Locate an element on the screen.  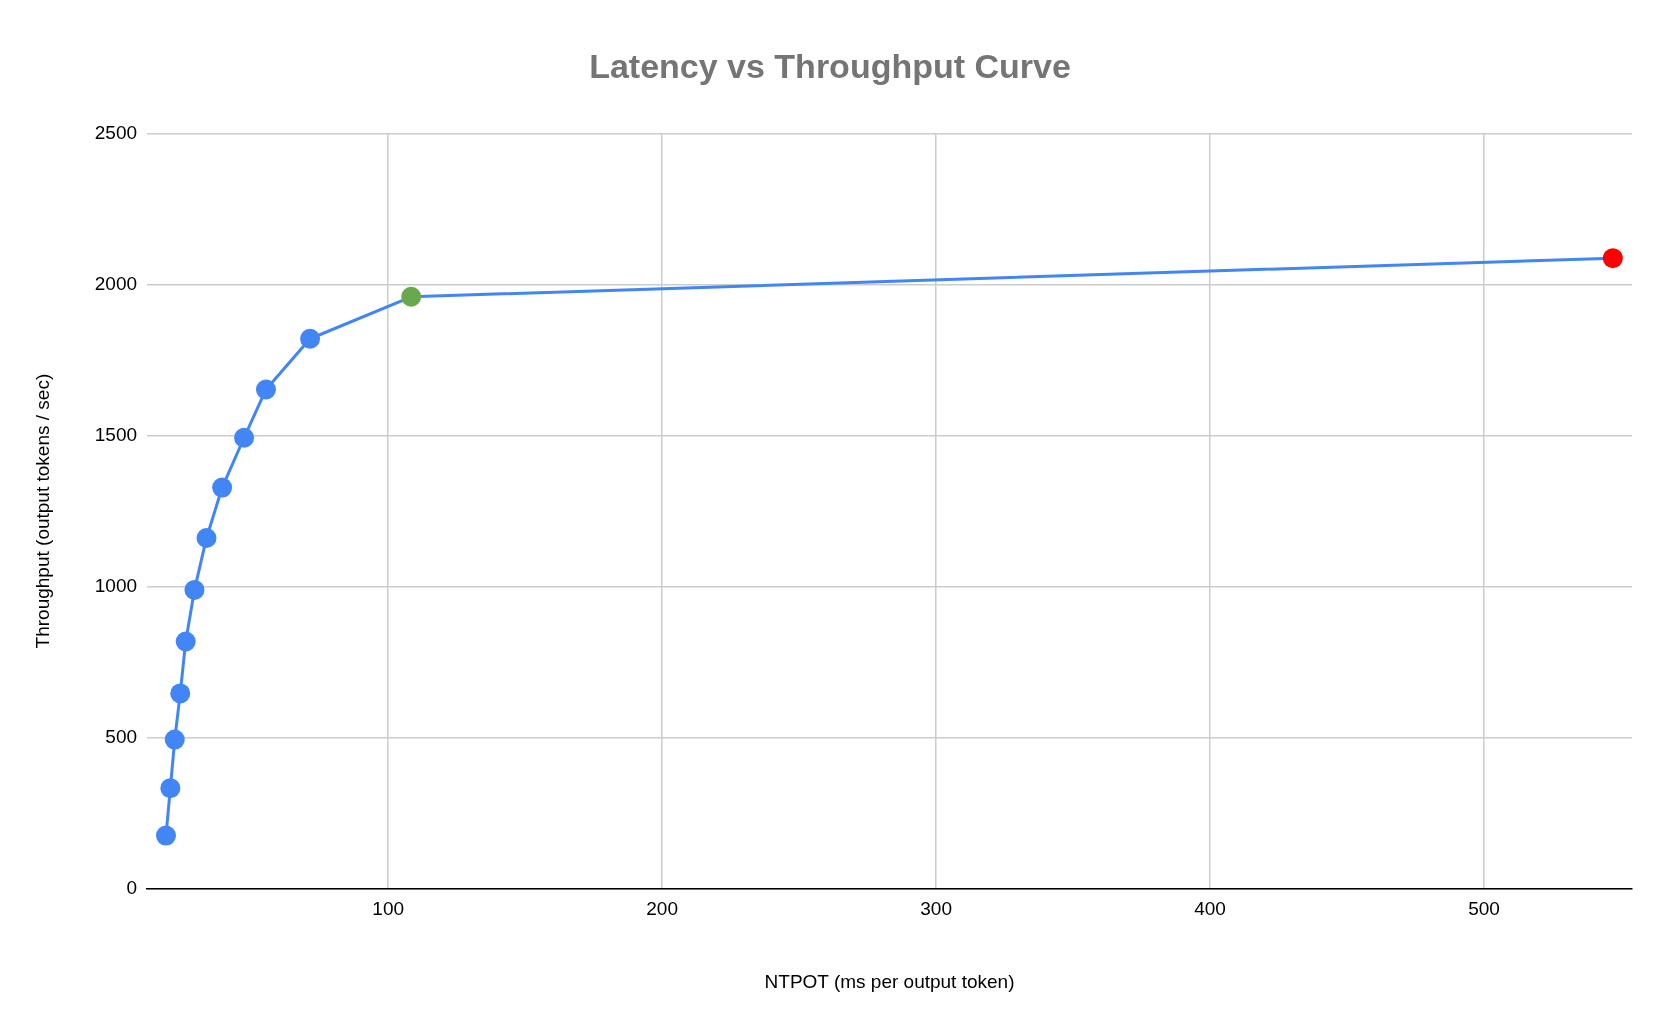
x-tick-label: 500 is located at coordinates (1484, 909).